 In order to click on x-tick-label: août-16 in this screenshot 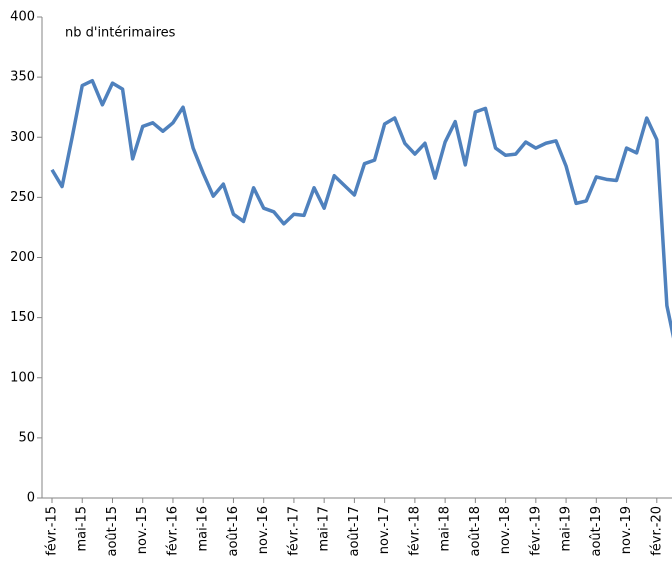, I will do `click(233, 531)`.